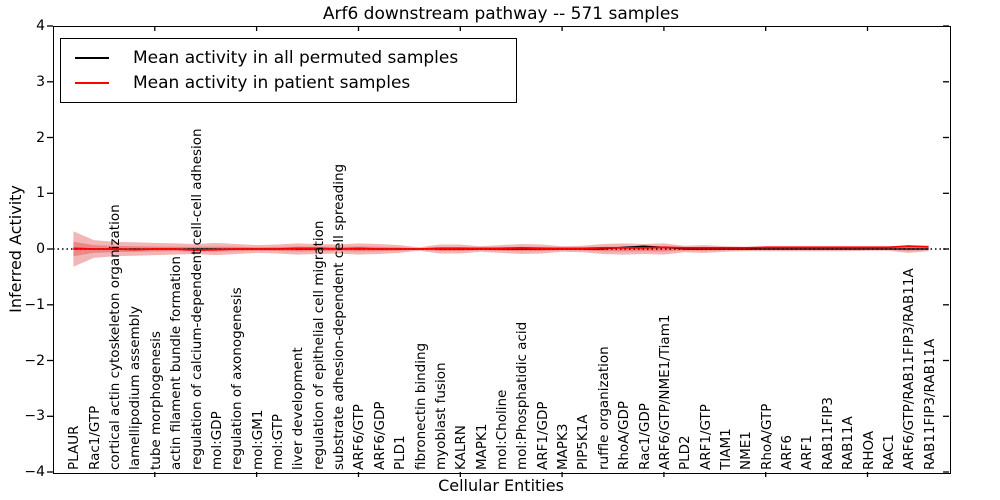 The width and height of the screenshot is (1000, 500). What do you see at coordinates (40, 26) in the screenshot?
I see `y-tick-label: 4` at bounding box center [40, 26].